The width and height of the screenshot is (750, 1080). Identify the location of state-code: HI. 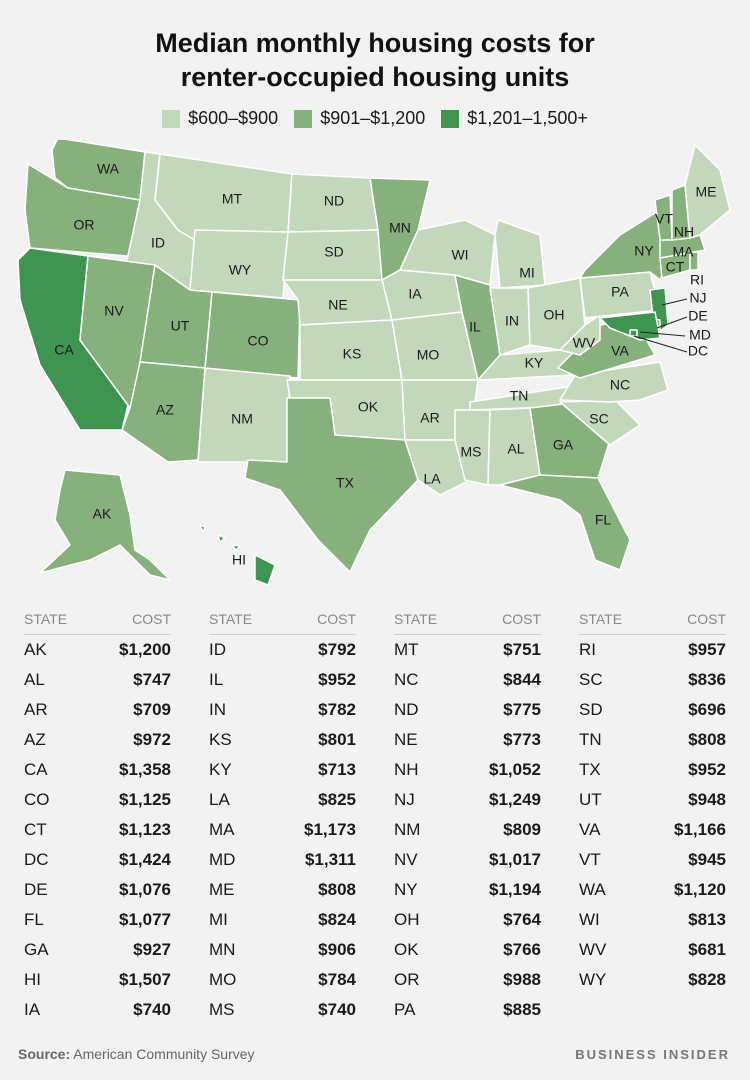
(32, 979).